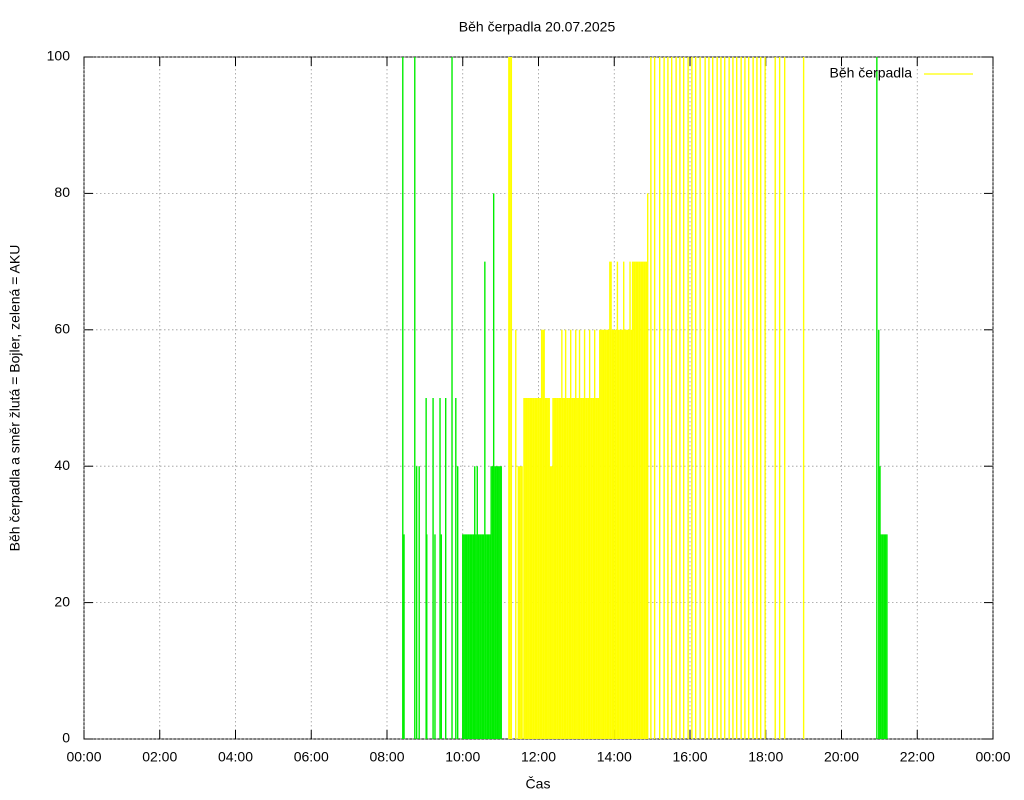 Image resolution: width=1024 pixels, height=800 pixels. What do you see at coordinates (538, 757) in the screenshot?
I see `x-tick-label: 12:00` at bounding box center [538, 757].